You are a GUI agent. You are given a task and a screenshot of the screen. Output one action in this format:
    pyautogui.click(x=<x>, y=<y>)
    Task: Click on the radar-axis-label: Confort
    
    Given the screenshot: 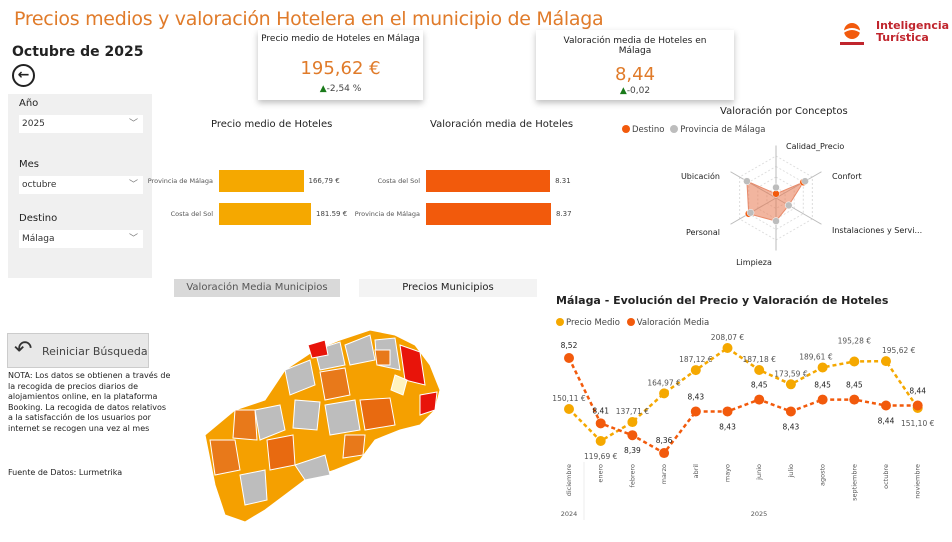 What is the action you would take?
    pyautogui.click(x=847, y=176)
    